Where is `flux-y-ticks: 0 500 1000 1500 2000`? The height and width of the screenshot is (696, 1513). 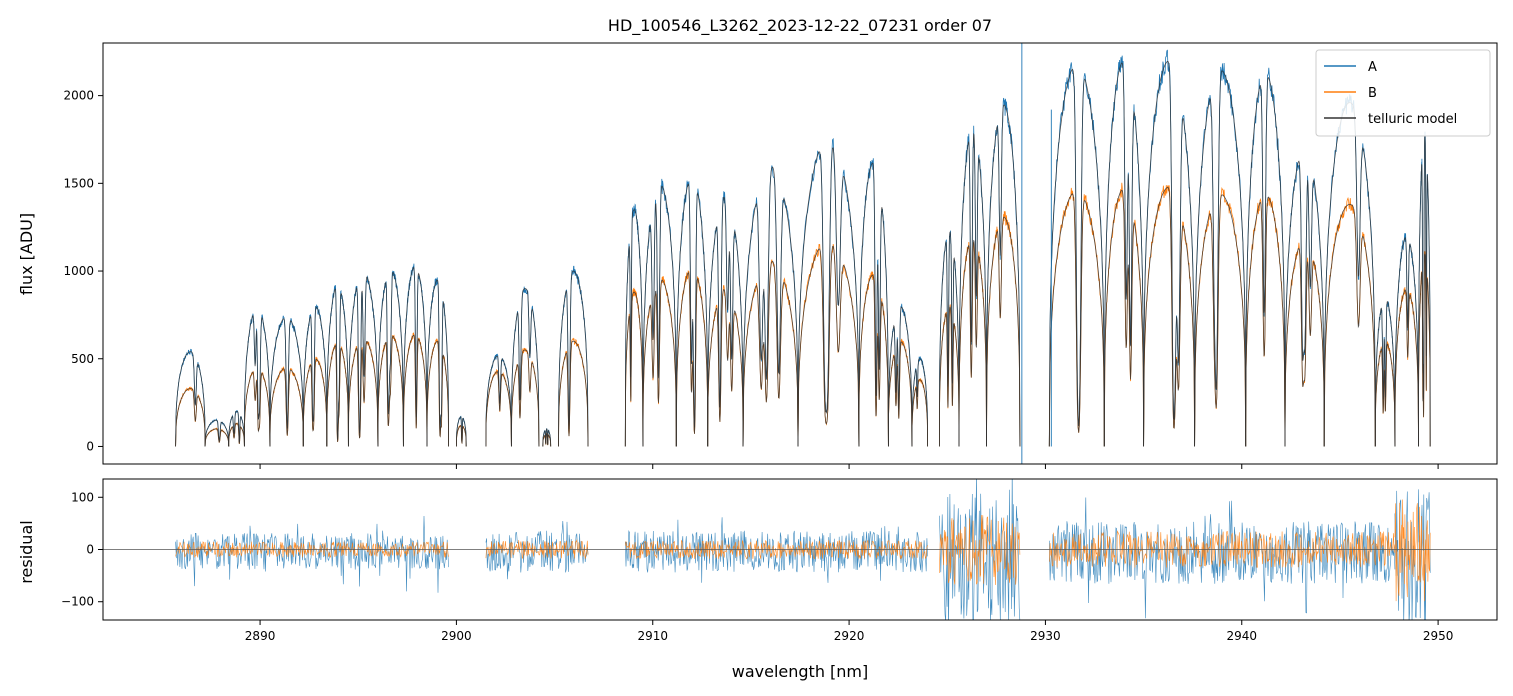
flux-y-ticks: 0 500 1000 1500 2000 is located at coordinates (83, 271).